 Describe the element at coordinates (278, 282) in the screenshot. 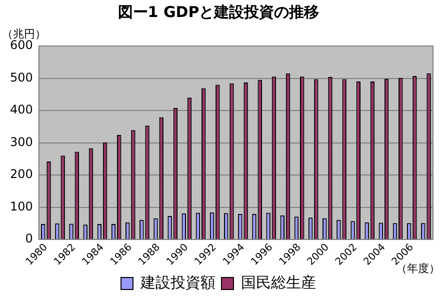

I see `legend-label: 国民総生産` at that location.